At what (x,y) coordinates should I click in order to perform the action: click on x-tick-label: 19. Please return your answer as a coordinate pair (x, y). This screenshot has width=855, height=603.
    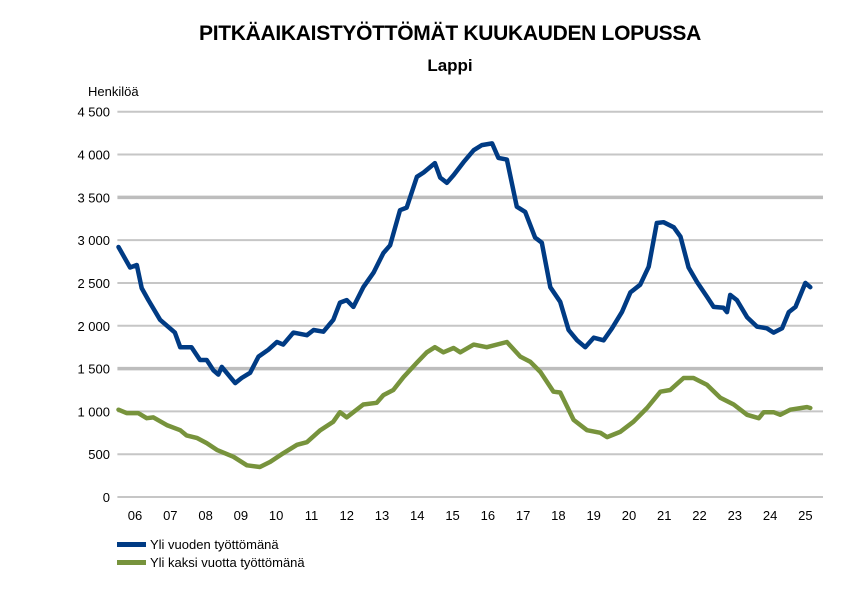
    Looking at the image, I should click on (593, 515).